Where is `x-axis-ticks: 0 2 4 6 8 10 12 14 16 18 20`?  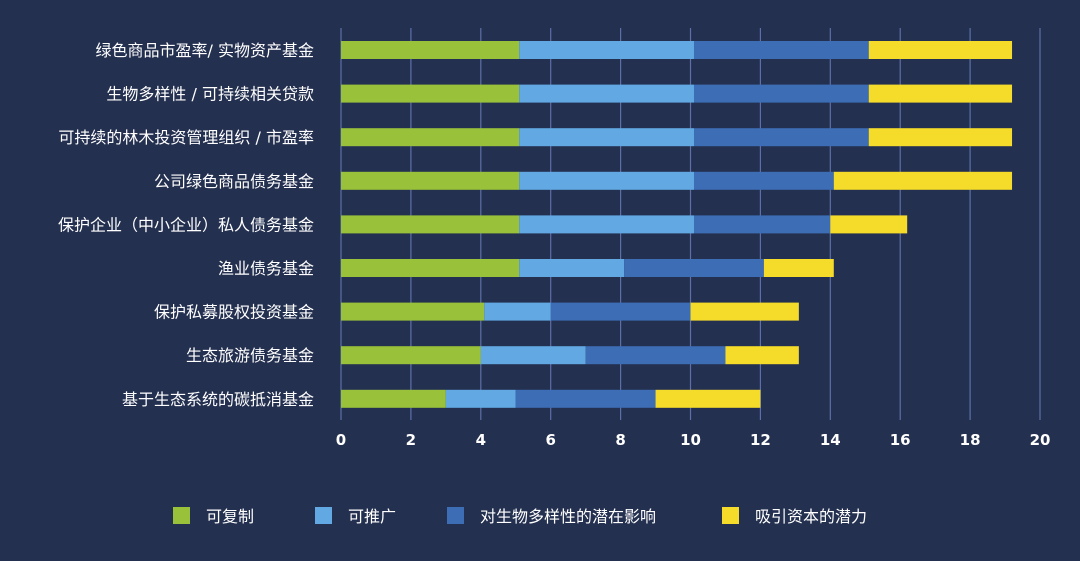
x-axis-ticks: 0 2 4 6 8 10 12 14 16 18 20 is located at coordinates (693, 440).